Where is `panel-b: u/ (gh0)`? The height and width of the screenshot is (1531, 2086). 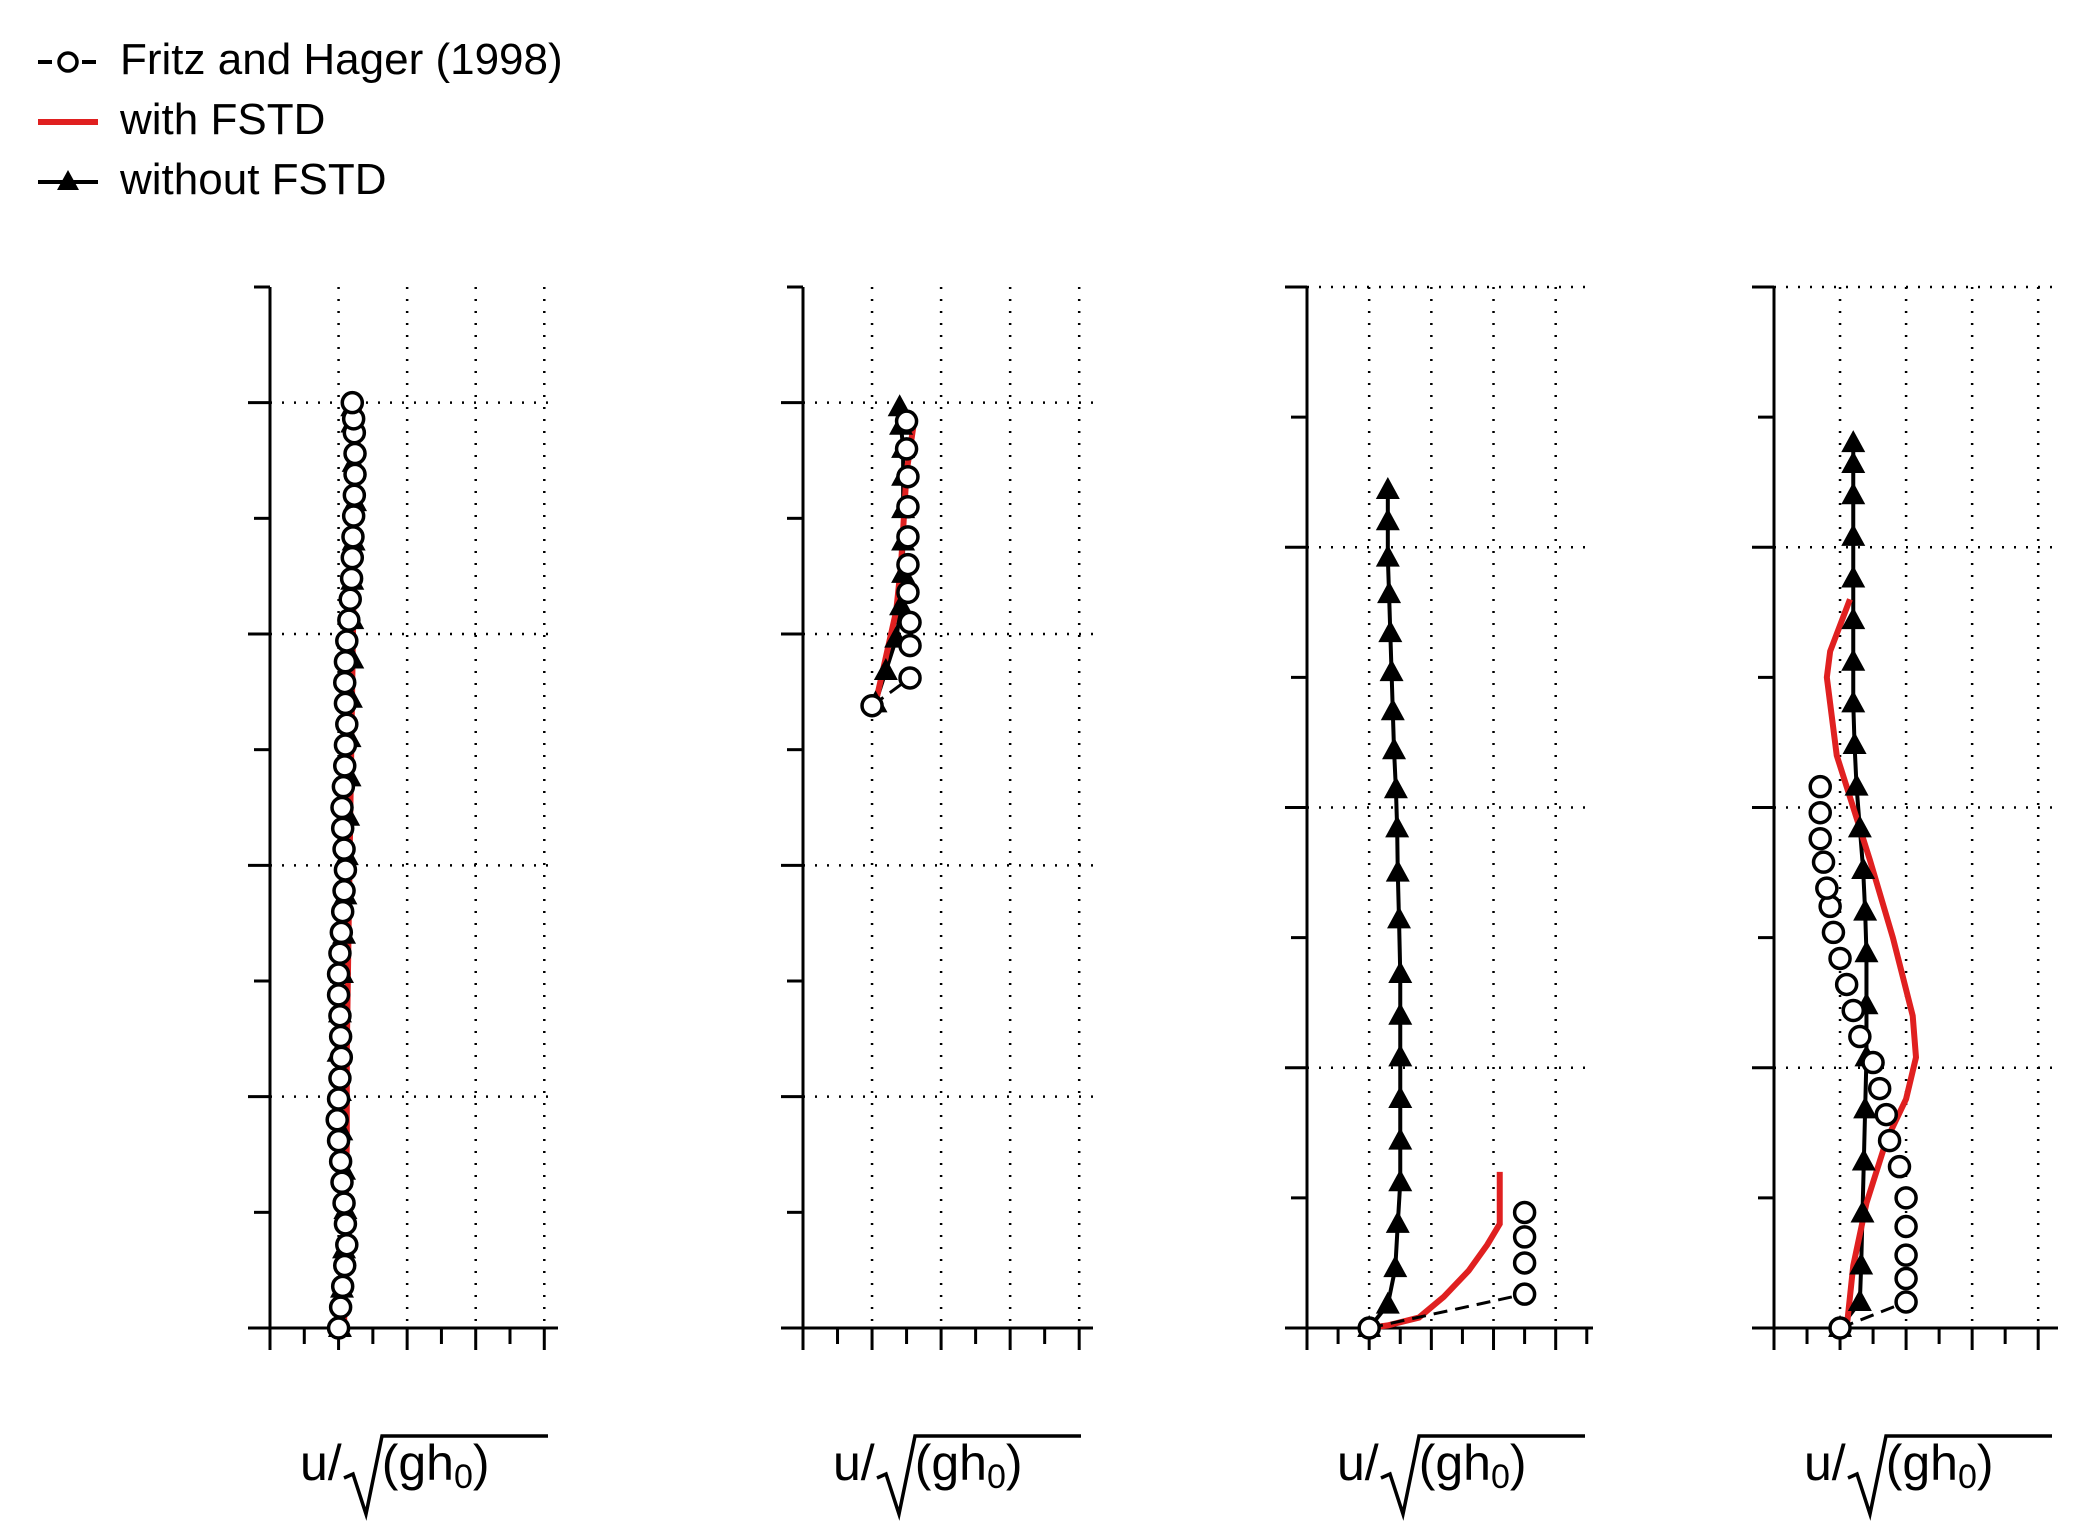
panel-b: u/ (gh0) is located at coordinates (937, 903).